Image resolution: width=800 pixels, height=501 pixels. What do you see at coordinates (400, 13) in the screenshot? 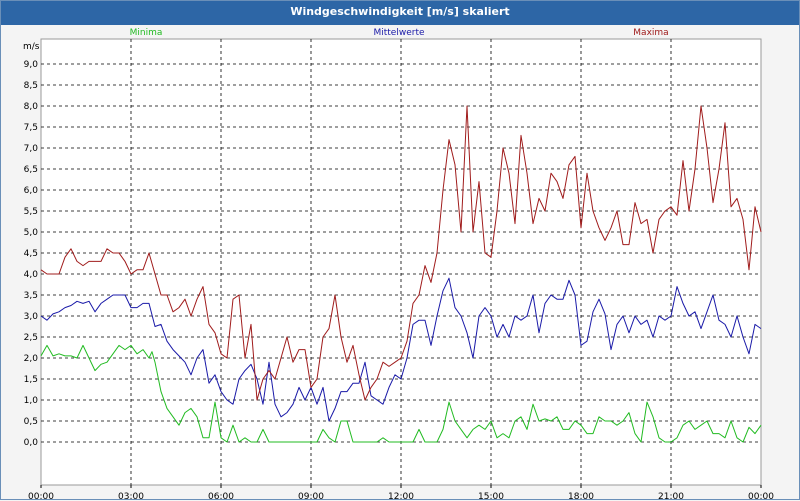
I see `window-title: Windgeschwindigkeit [m/s] skaliert` at bounding box center [400, 13].